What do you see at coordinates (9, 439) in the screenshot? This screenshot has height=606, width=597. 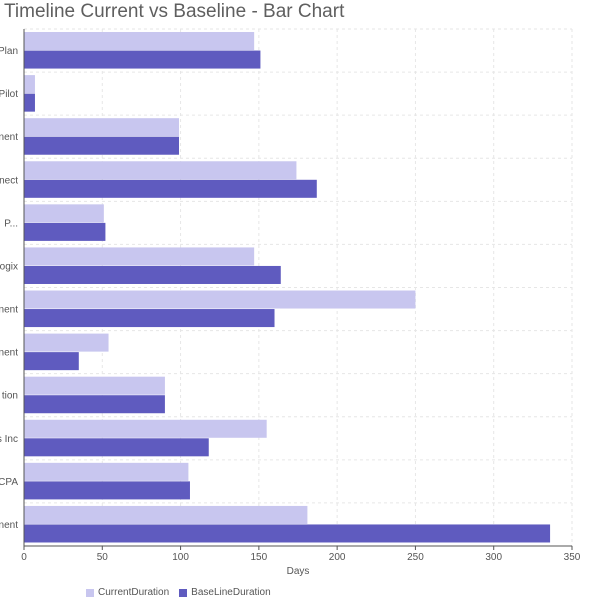 I see `y-tick-label: s Inc` at bounding box center [9, 439].